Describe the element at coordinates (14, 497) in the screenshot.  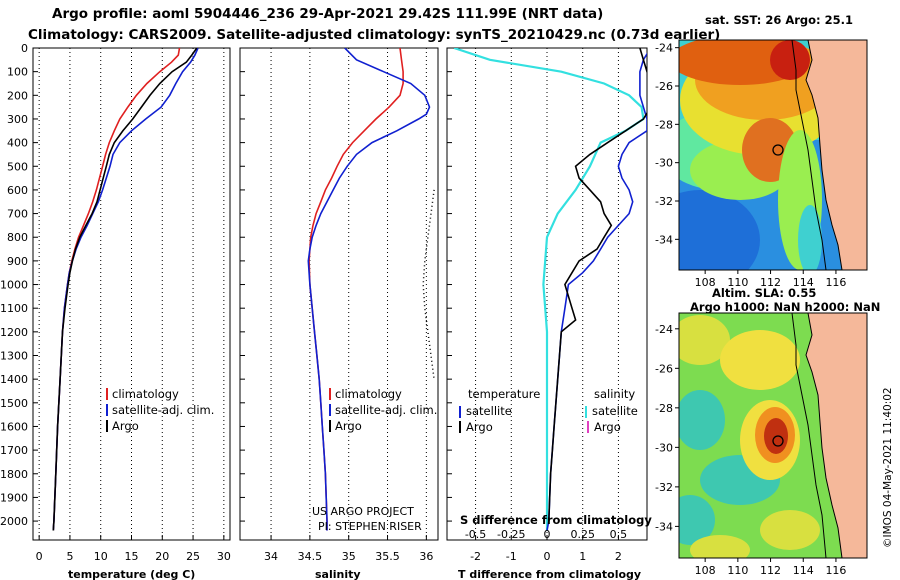
I see `depth-tick-label: 1900` at that location.